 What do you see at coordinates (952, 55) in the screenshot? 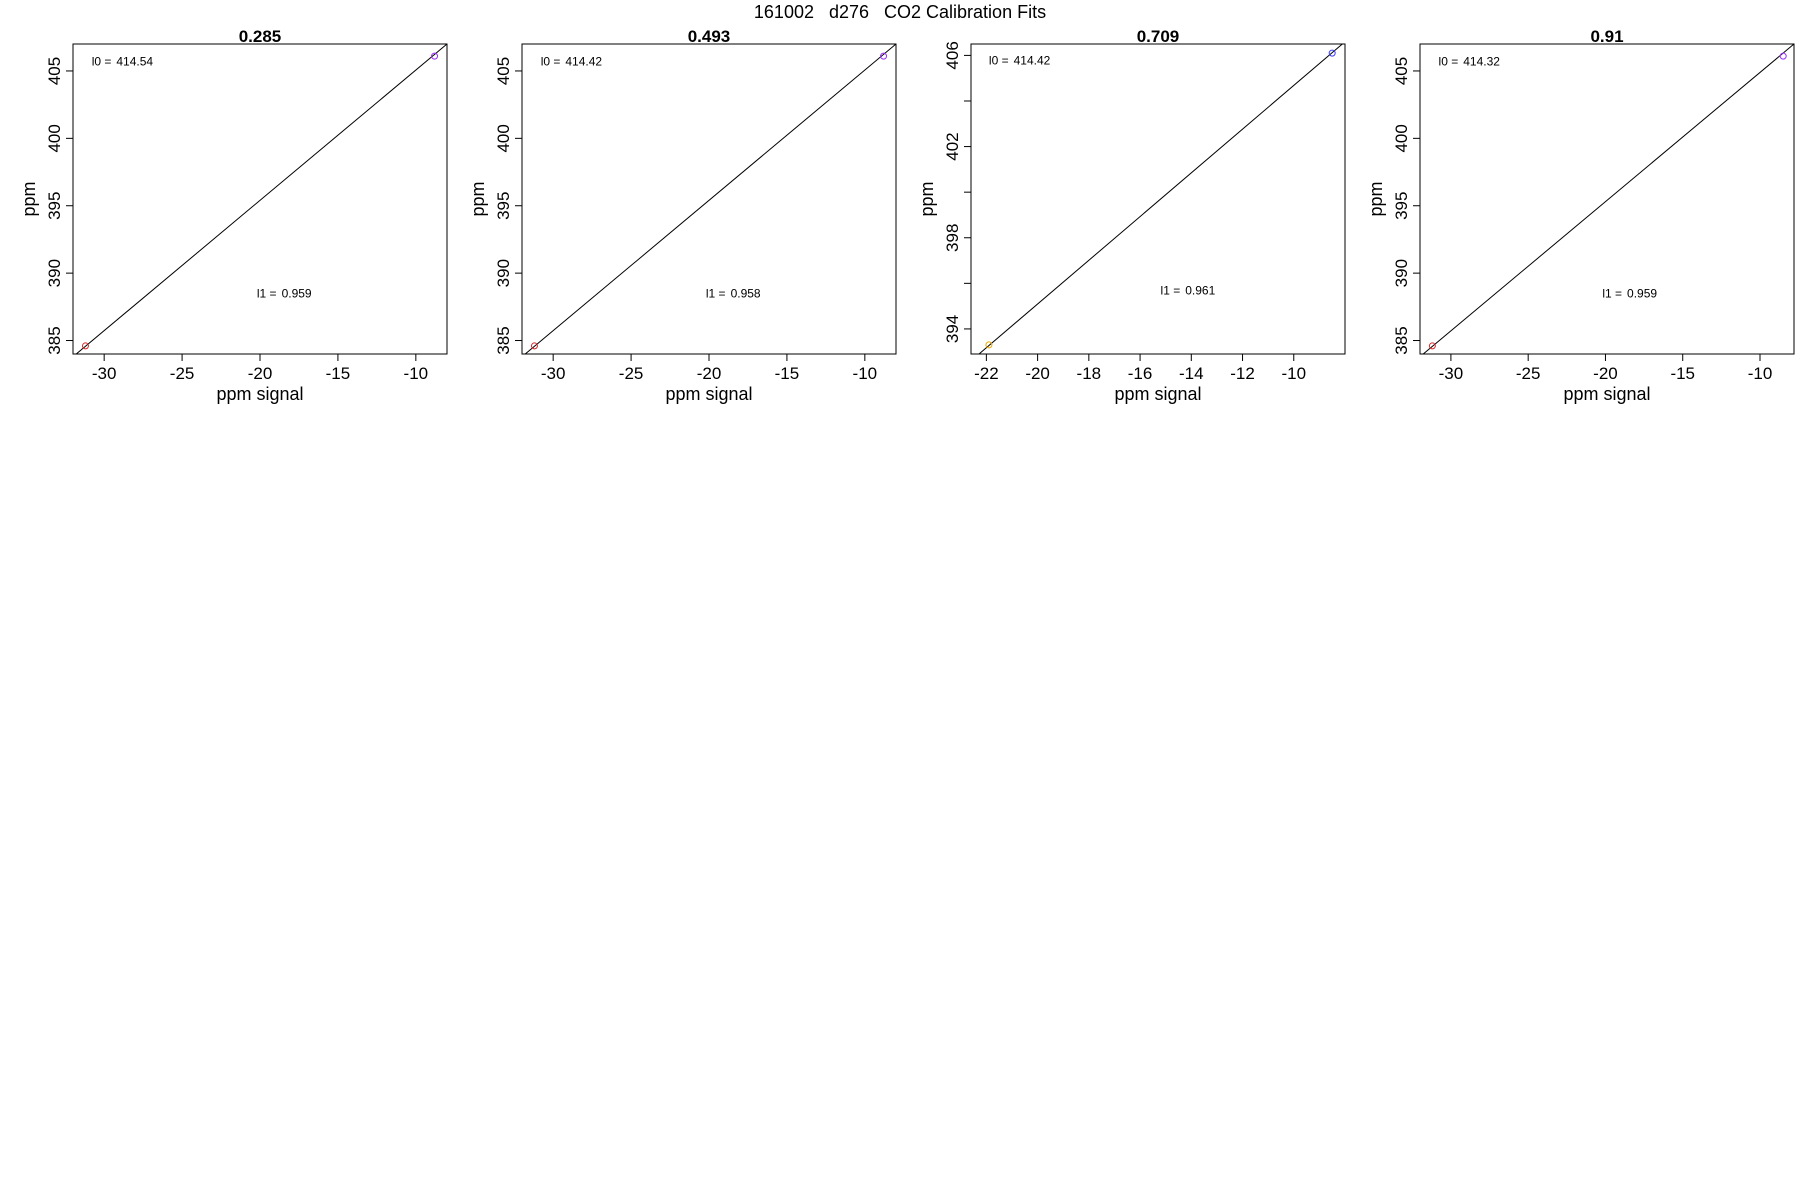
I see `y-tick-label: 406` at bounding box center [952, 55].